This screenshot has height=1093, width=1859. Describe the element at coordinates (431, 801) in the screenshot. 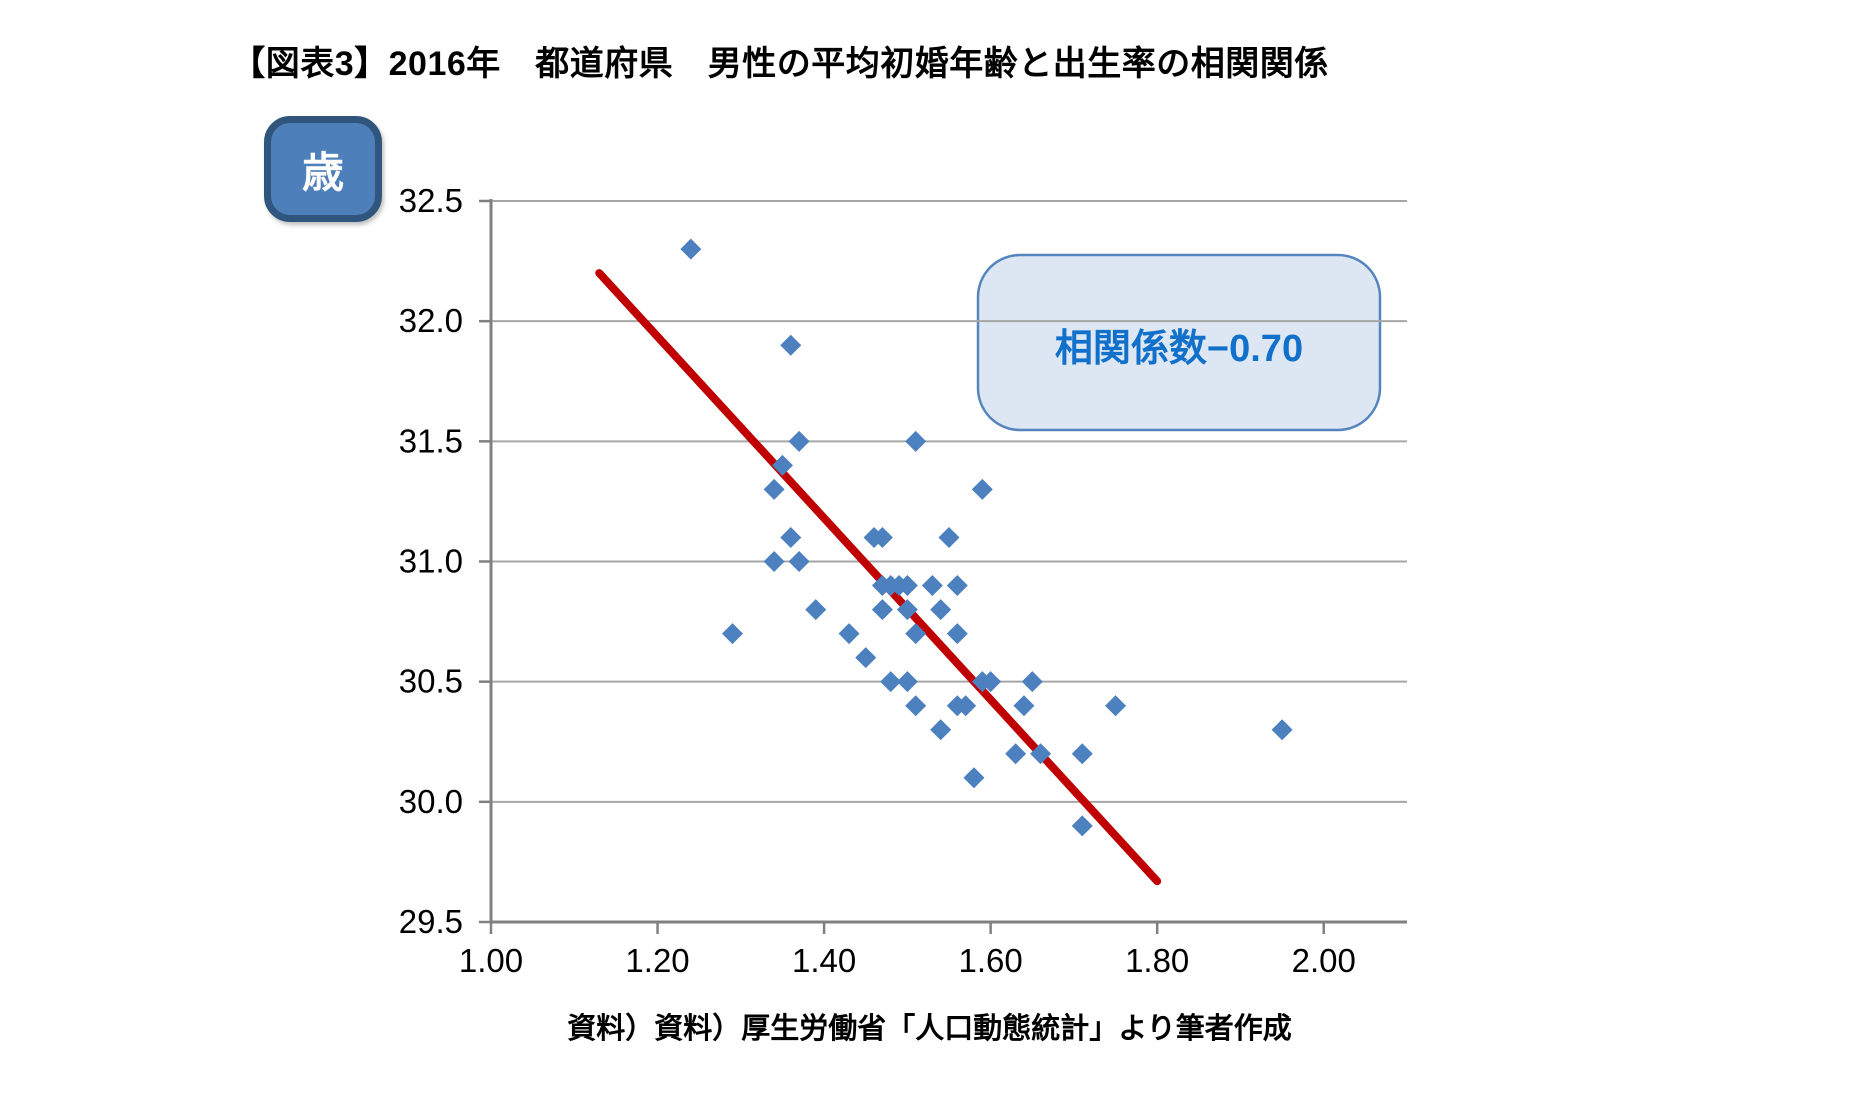

I see `y-tick-label: 30.0` at that location.